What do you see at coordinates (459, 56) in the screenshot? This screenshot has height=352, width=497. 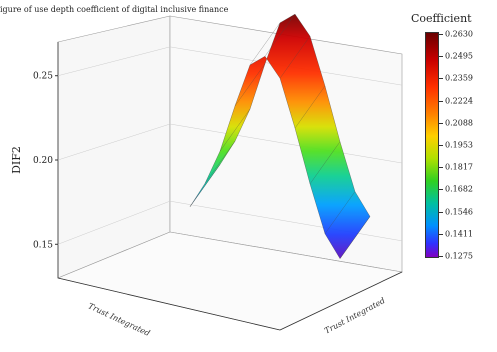 I see `colorbar-tick-label: 0.2495` at bounding box center [459, 56].